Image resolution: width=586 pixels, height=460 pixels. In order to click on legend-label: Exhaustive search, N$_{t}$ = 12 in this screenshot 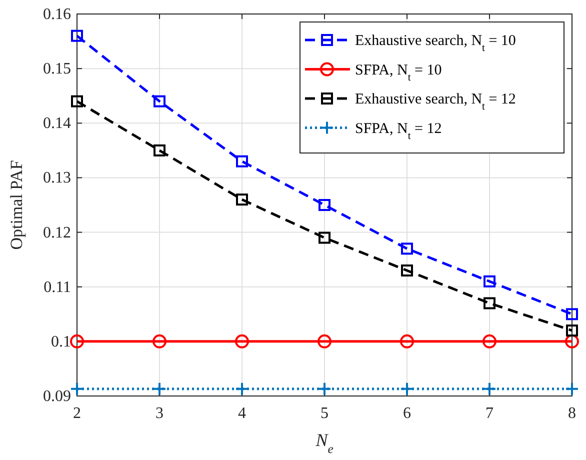, I will do `click(435, 102)`.